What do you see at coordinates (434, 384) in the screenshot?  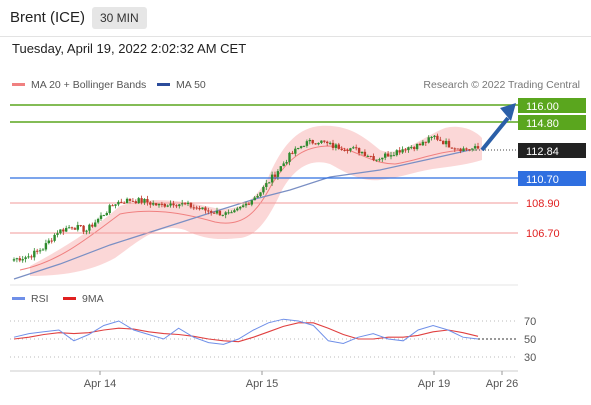 I see `x-label-apr19: Apr 19` at bounding box center [434, 384].